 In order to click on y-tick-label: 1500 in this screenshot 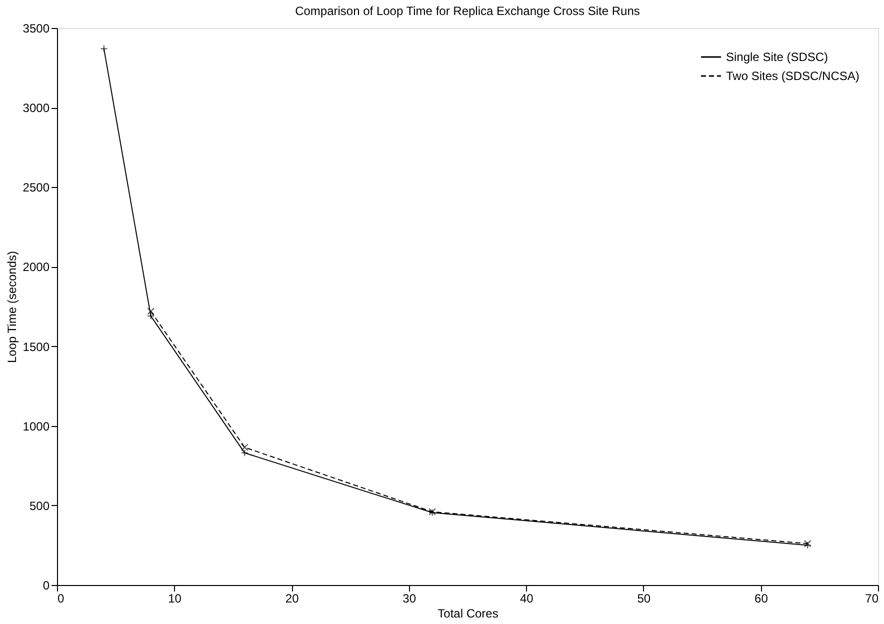, I will do `click(36, 347)`.